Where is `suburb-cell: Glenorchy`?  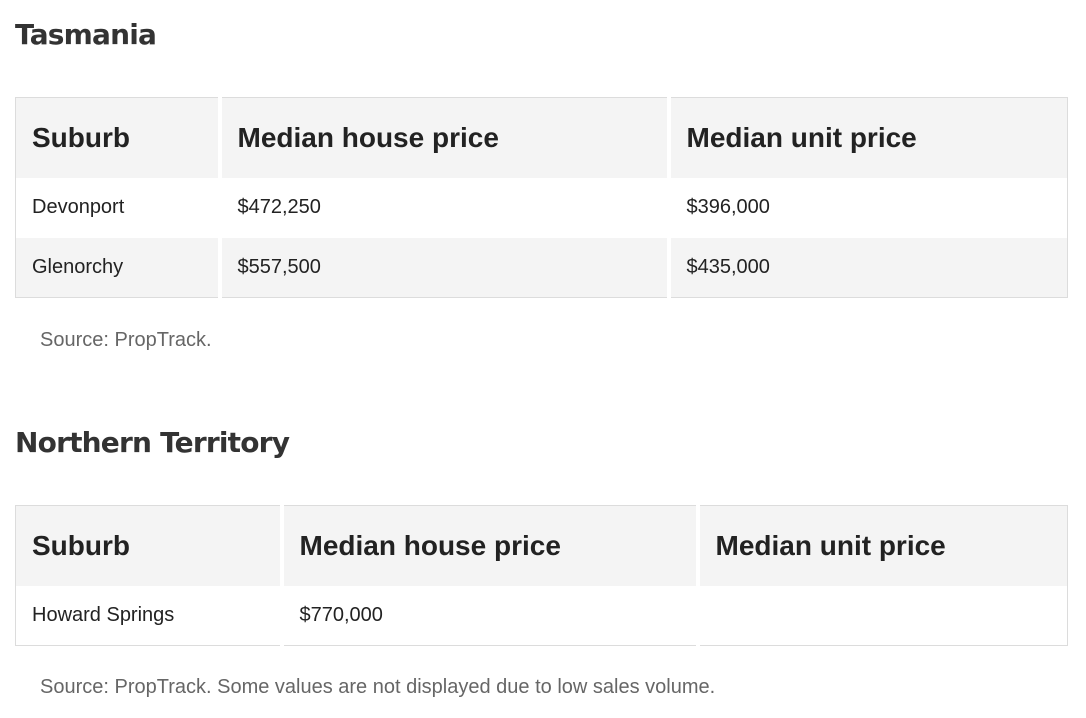
suburb-cell: Glenorchy is located at coordinates (118, 267).